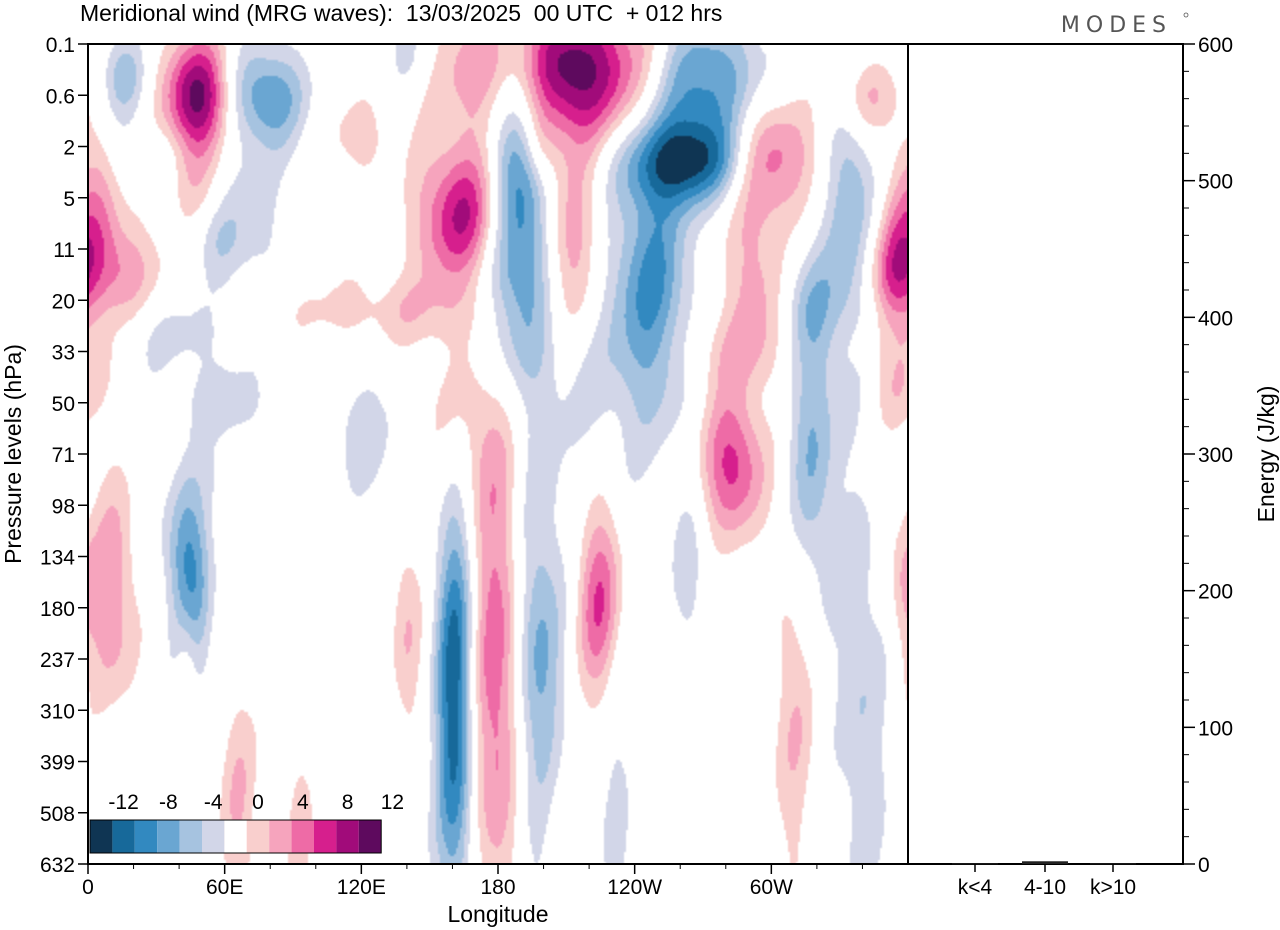 The width and height of the screenshot is (1280, 930). Describe the element at coordinates (1113, 887) in the screenshot. I see `energy-category-label: k>10` at that location.